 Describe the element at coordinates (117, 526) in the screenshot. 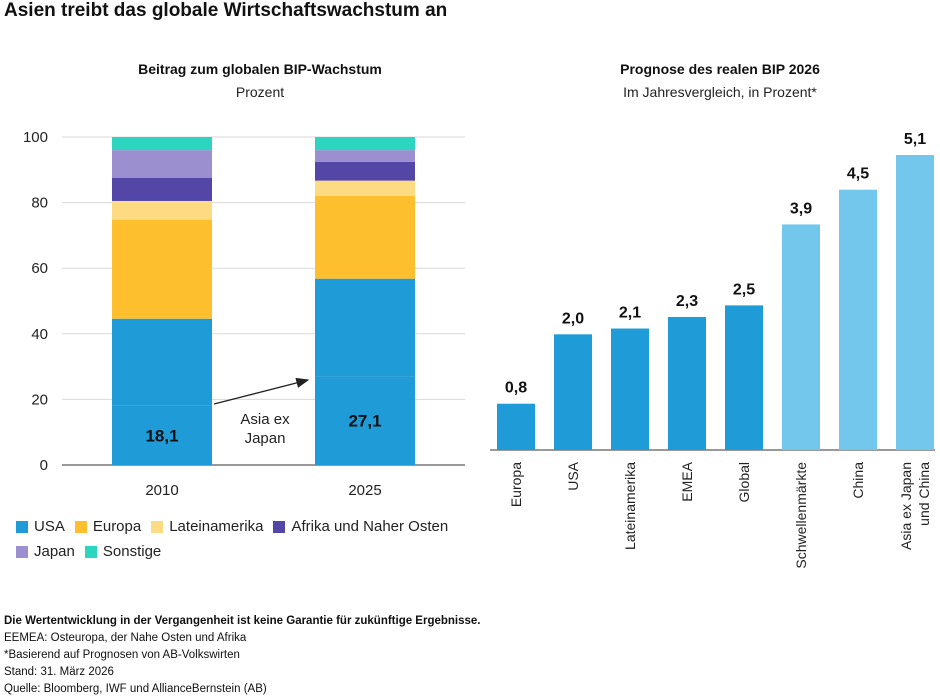

I see `legend-label: Europa` at that location.